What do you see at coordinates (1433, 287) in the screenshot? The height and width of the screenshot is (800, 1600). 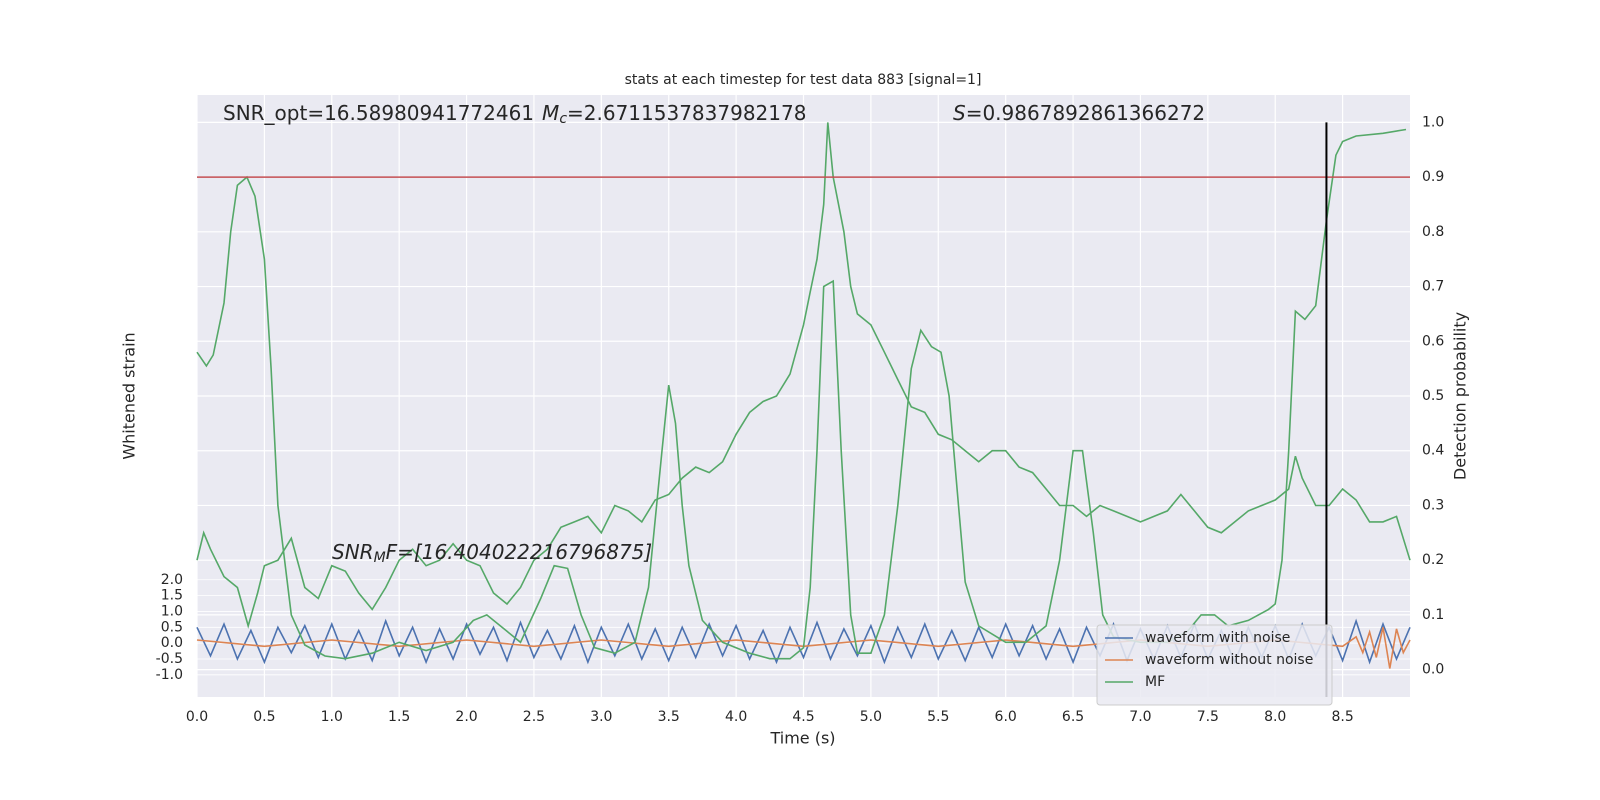 I see `y2-tick-label: 0.7` at bounding box center [1433, 287].